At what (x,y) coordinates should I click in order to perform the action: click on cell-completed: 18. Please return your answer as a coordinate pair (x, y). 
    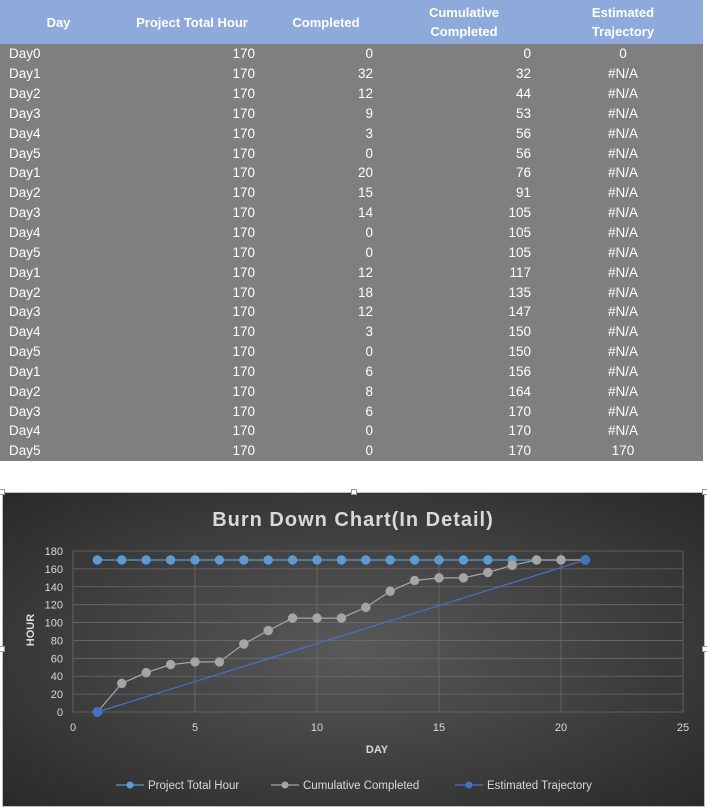
    Looking at the image, I should click on (326, 292).